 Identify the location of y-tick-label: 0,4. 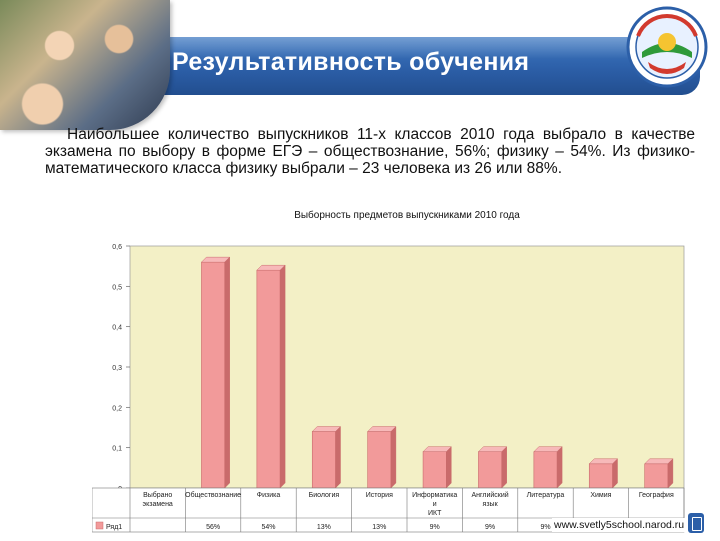
(117, 328).